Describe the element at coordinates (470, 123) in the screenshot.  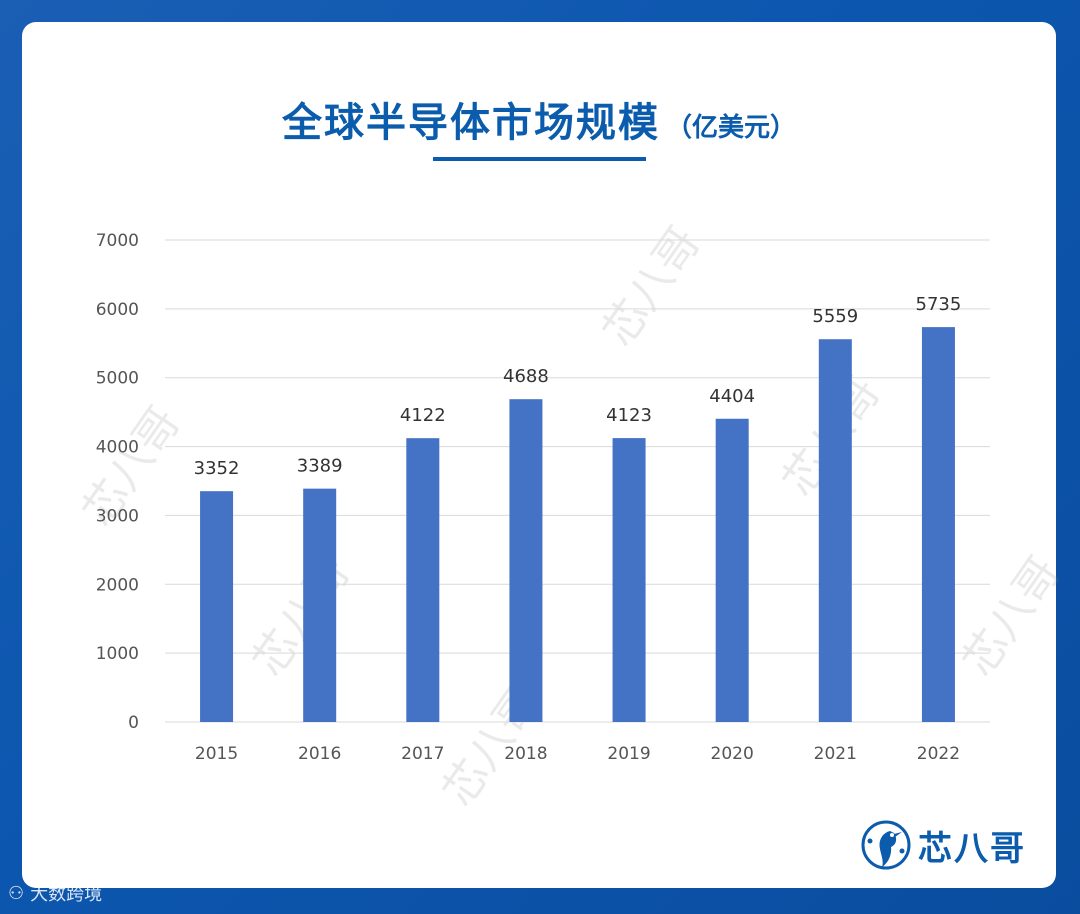
I see `title-main: 全球半导体市场规模` at that location.